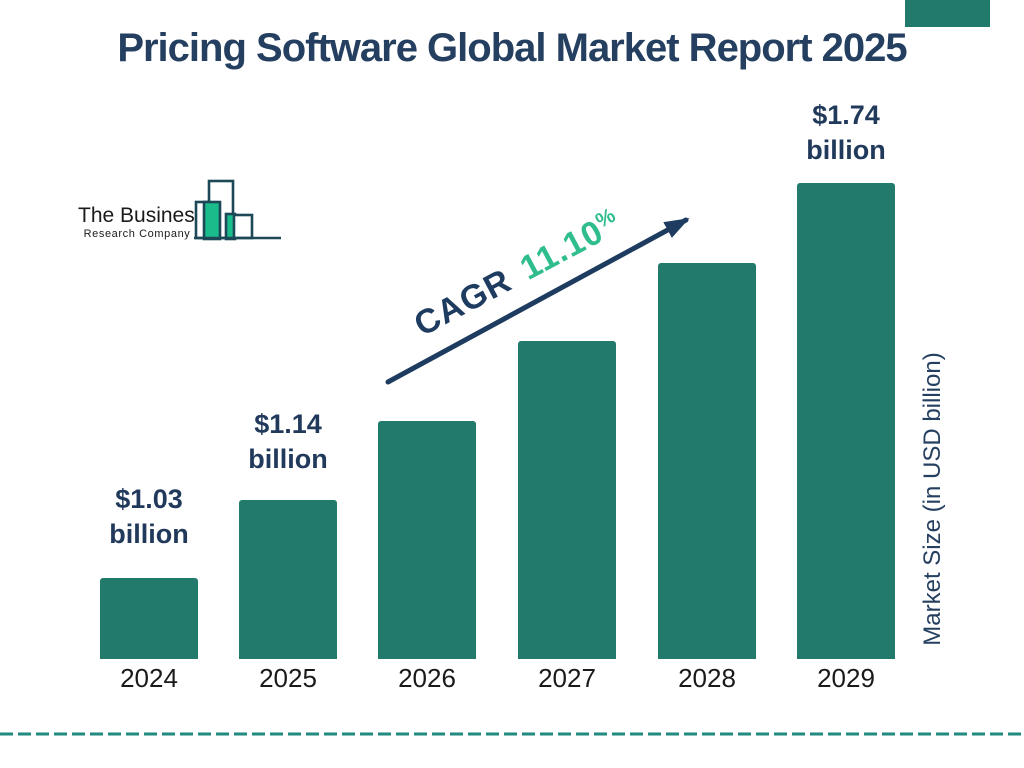  What do you see at coordinates (846, 678) in the screenshot?
I see `year-label-2029: 2029` at bounding box center [846, 678].